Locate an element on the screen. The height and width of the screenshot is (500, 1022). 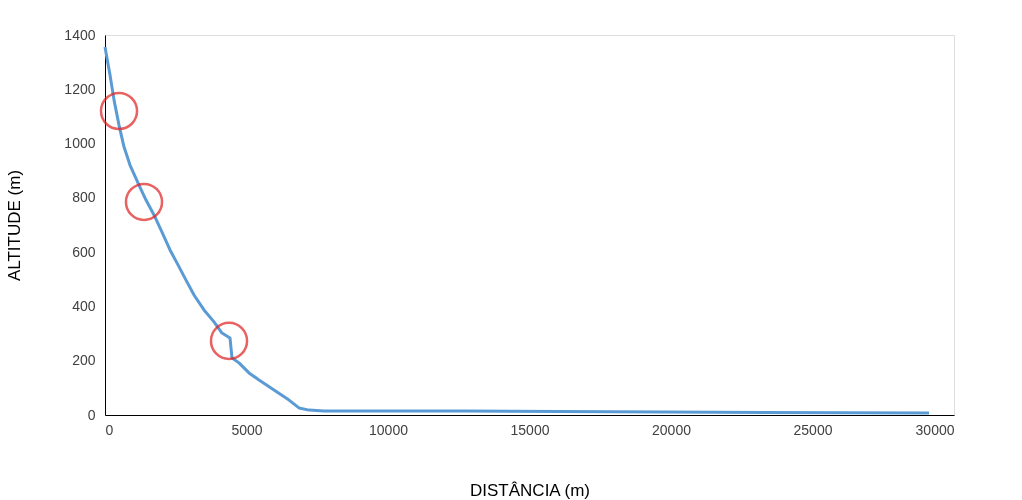
x-axis-title: DISTÂNCIA (m) is located at coordinates (530, 490).